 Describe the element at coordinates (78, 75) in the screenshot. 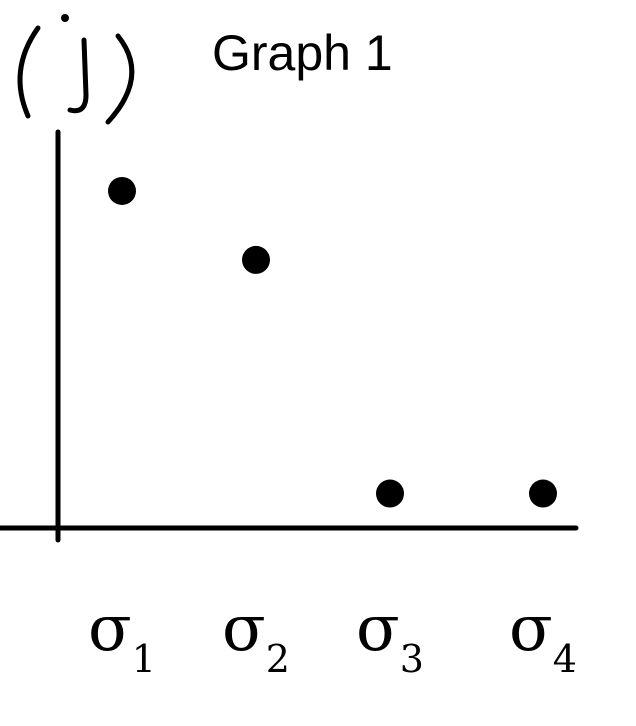

I see `y-label-j` at that location.